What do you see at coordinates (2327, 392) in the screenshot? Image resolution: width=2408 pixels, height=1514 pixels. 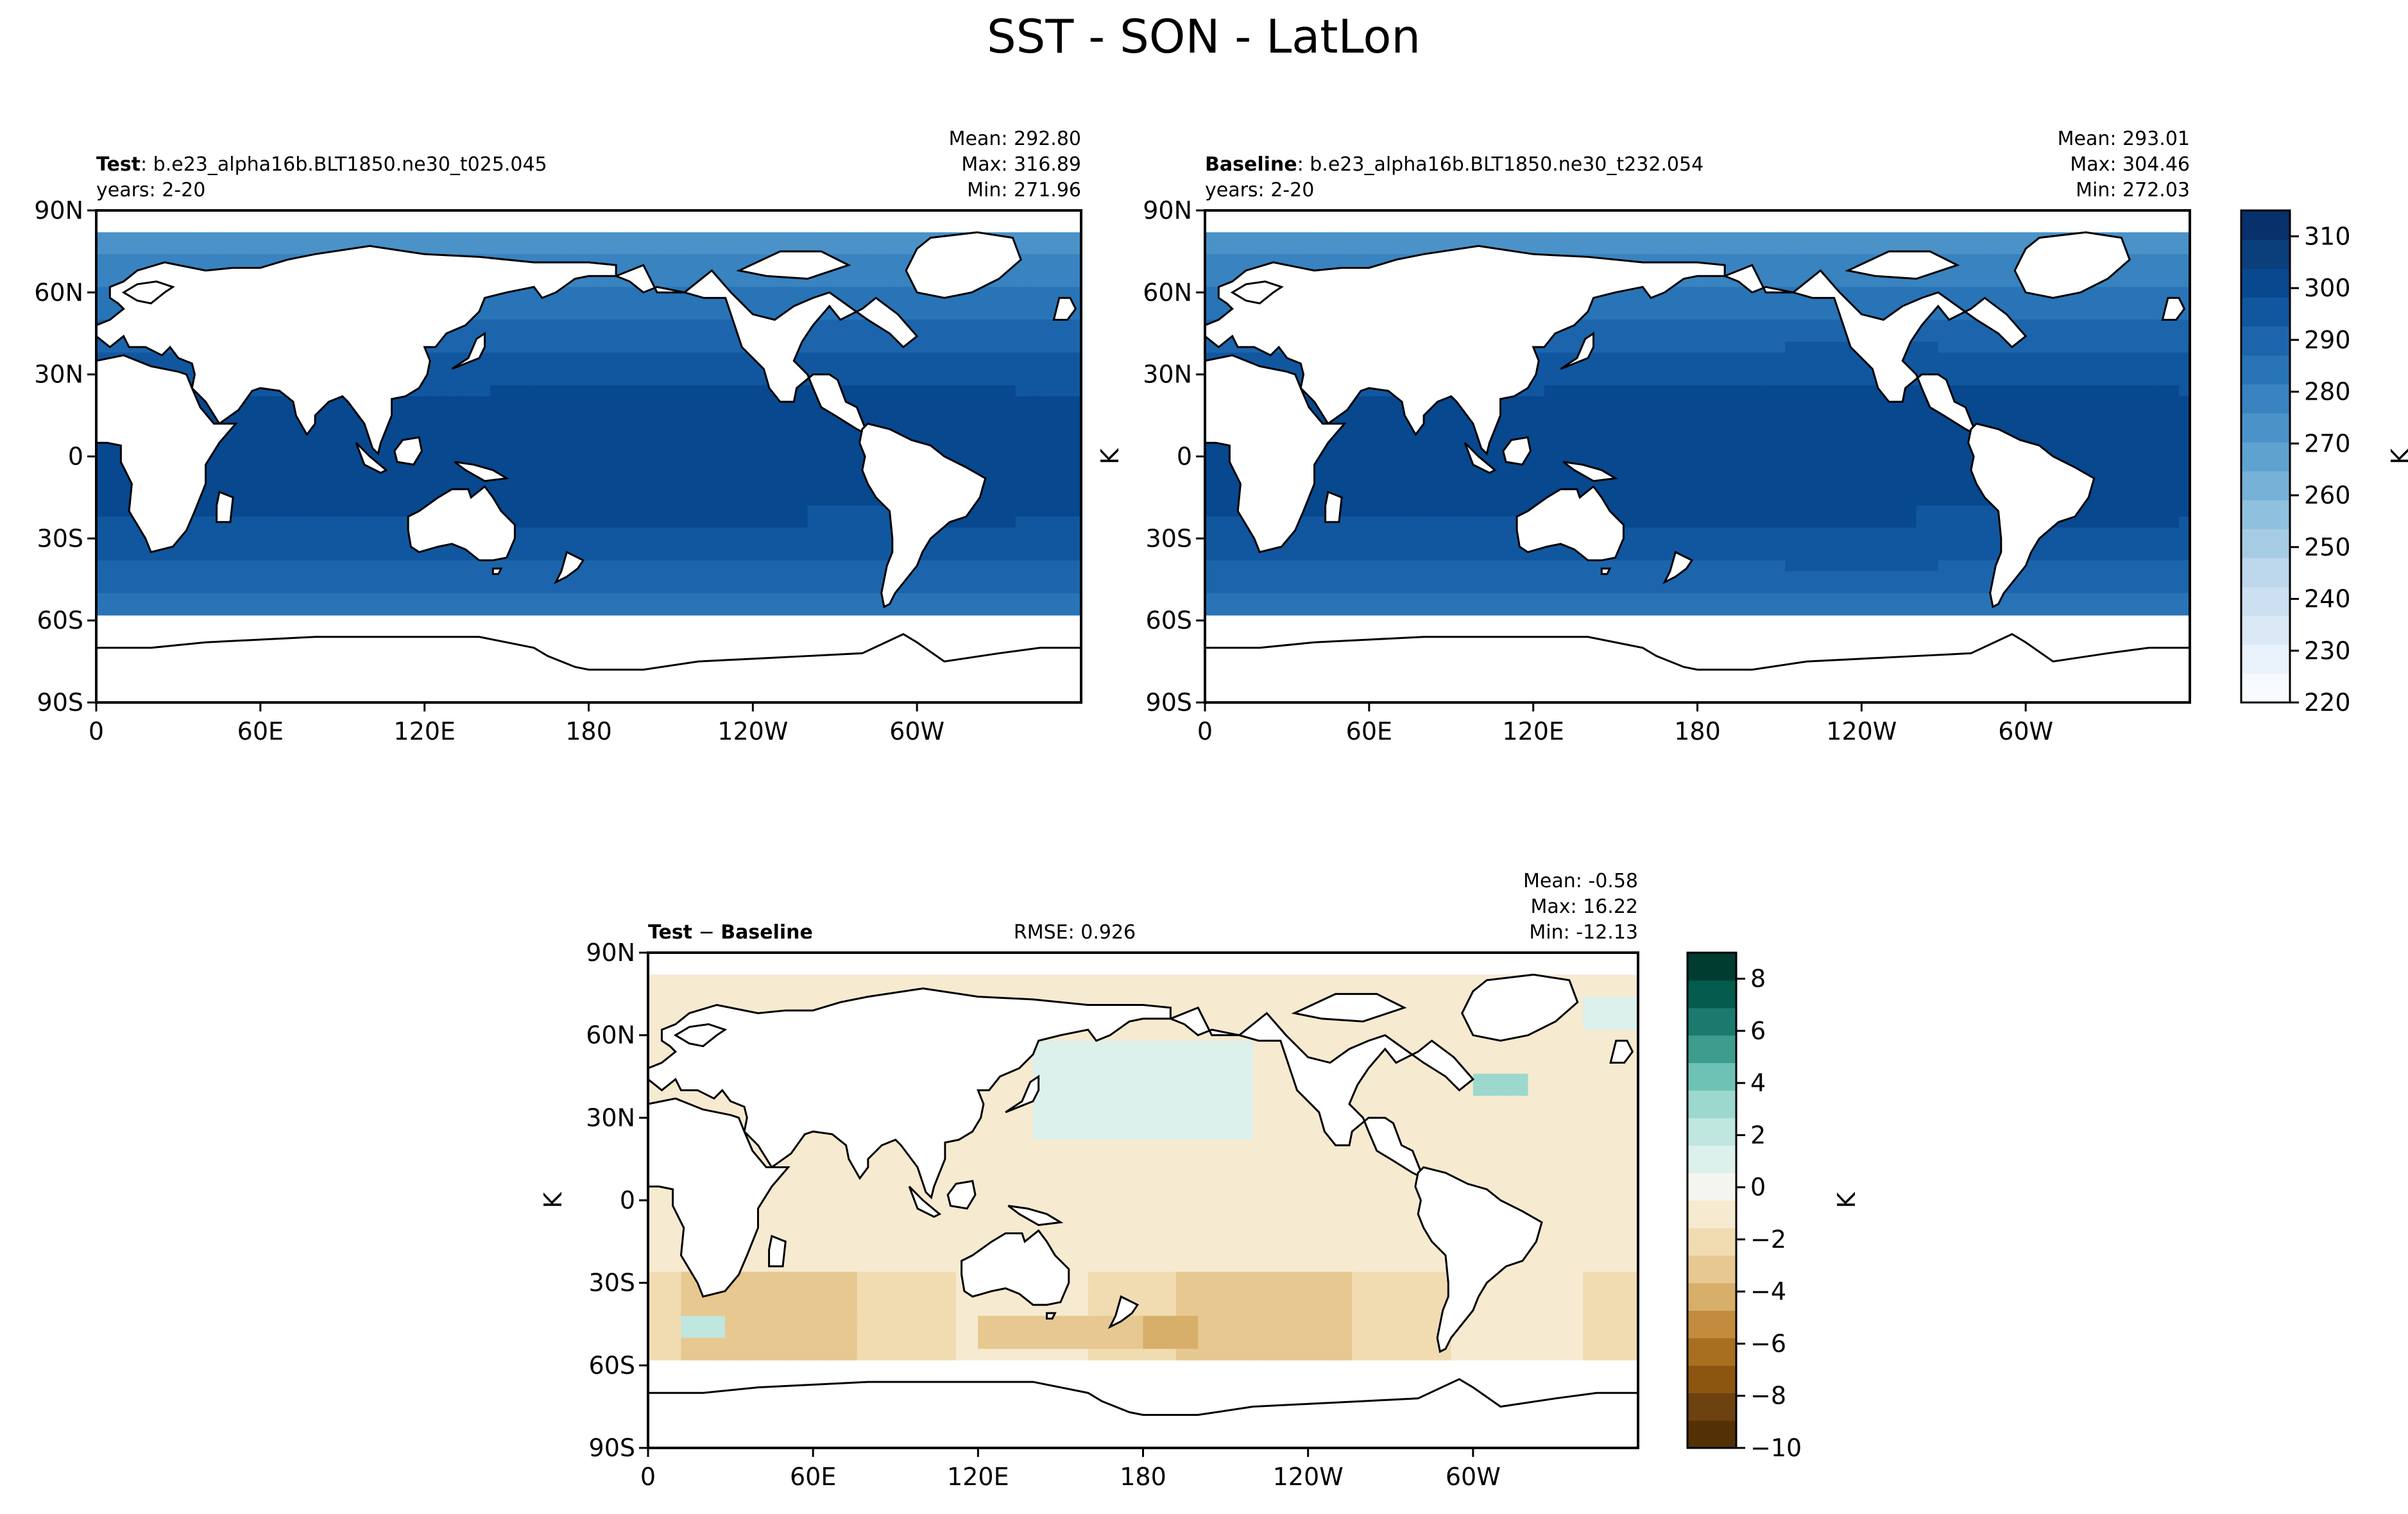 I see `colorbar-tick-label: 280` at bounding box center [2327, 392].